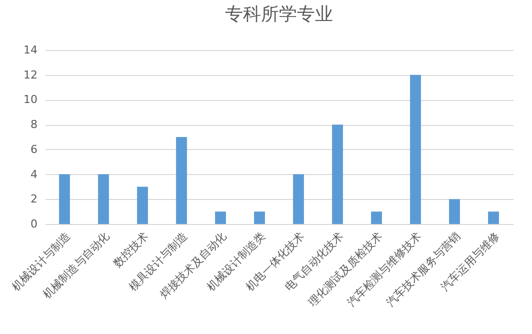  I want to click on y-tick-label: 14, so click(31, 50).